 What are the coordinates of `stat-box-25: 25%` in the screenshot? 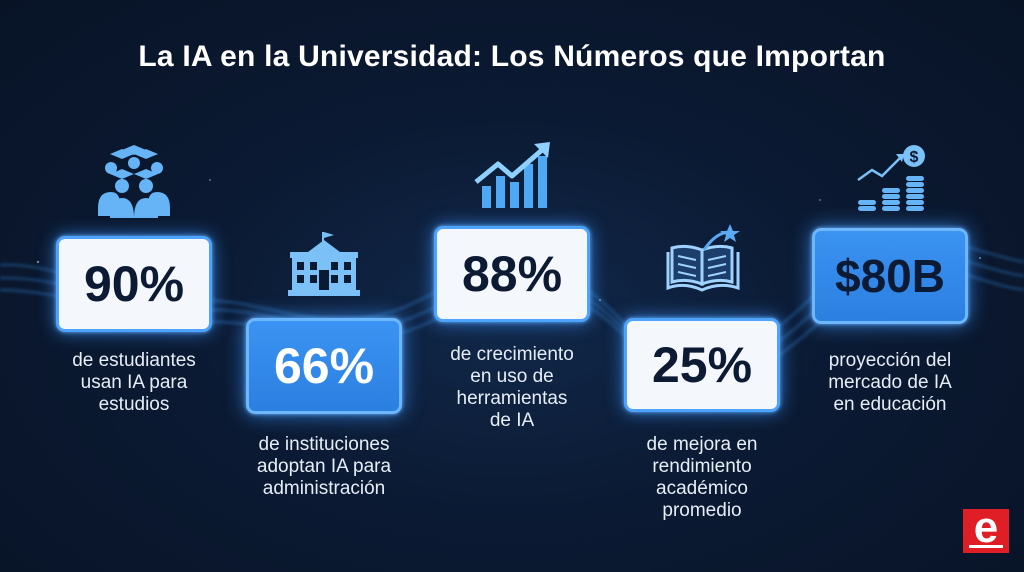 It's located at (702, 365).